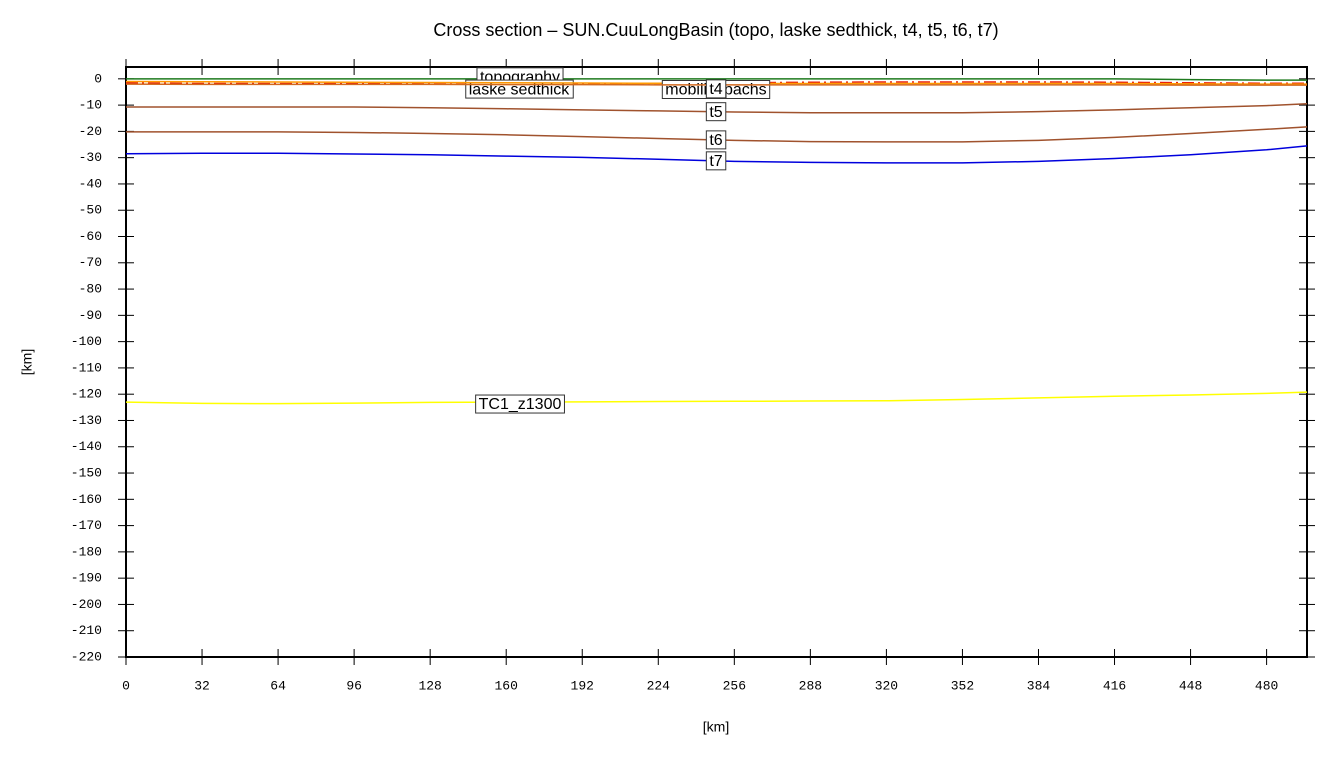  What do you see at coordinates (86, 630) in the screenshot?
I see `y-tick-label: -210` at bounding box center [86, 630].